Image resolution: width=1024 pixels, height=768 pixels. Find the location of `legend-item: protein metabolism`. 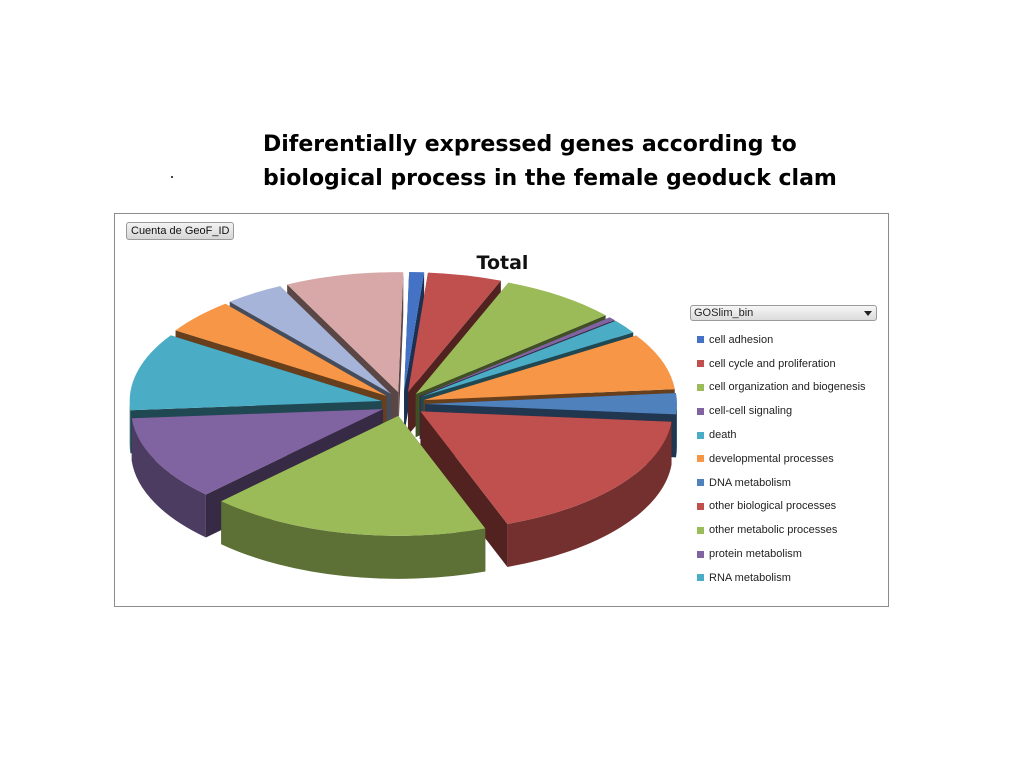

legend-item: protein metabolism is located at coordinates (790, 554).